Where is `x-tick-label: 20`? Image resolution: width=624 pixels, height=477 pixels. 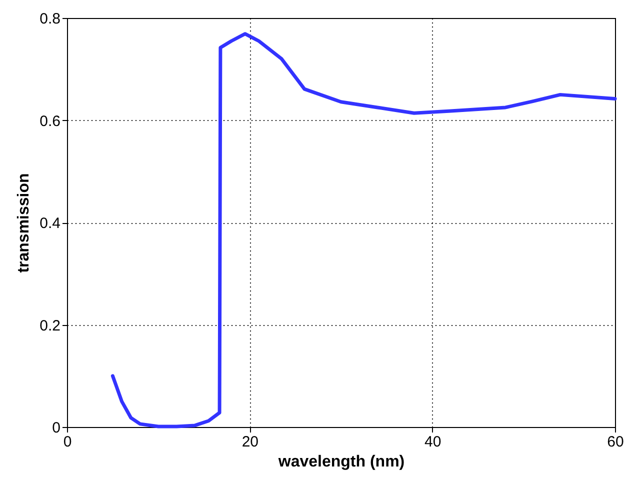 x-tick-label: 20 is located at coordinates (250, 442).